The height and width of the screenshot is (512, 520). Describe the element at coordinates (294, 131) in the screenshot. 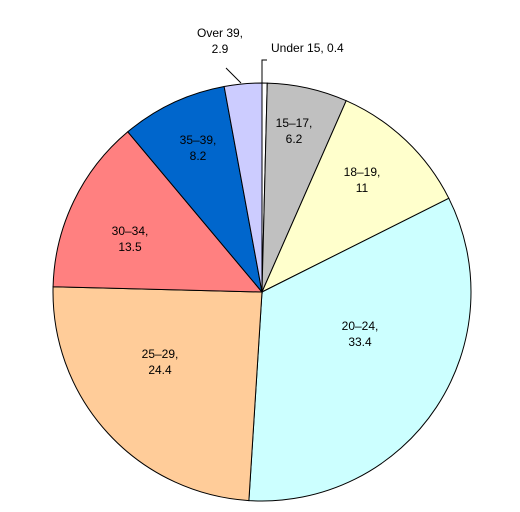

I see `data-label-15-17: 15–17, 6.2` at that location.